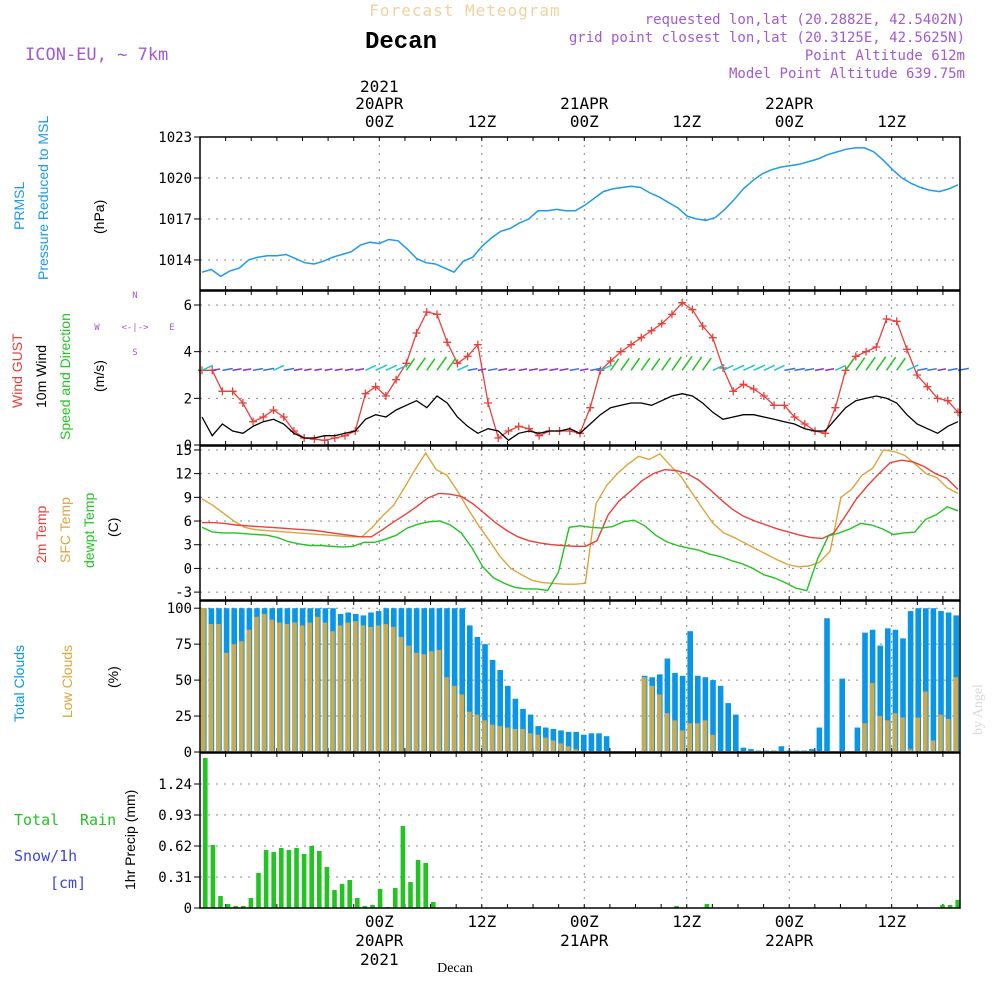 The height and width of the screenshot is (1000, 1000). I want to click on compass-n: N, so click(134, 296).